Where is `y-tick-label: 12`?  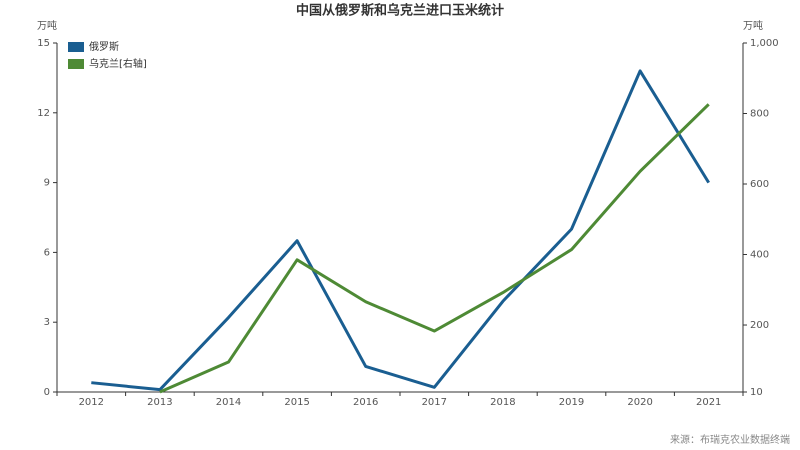 y-tick-label: 12 is located at coordinates (43, 113).